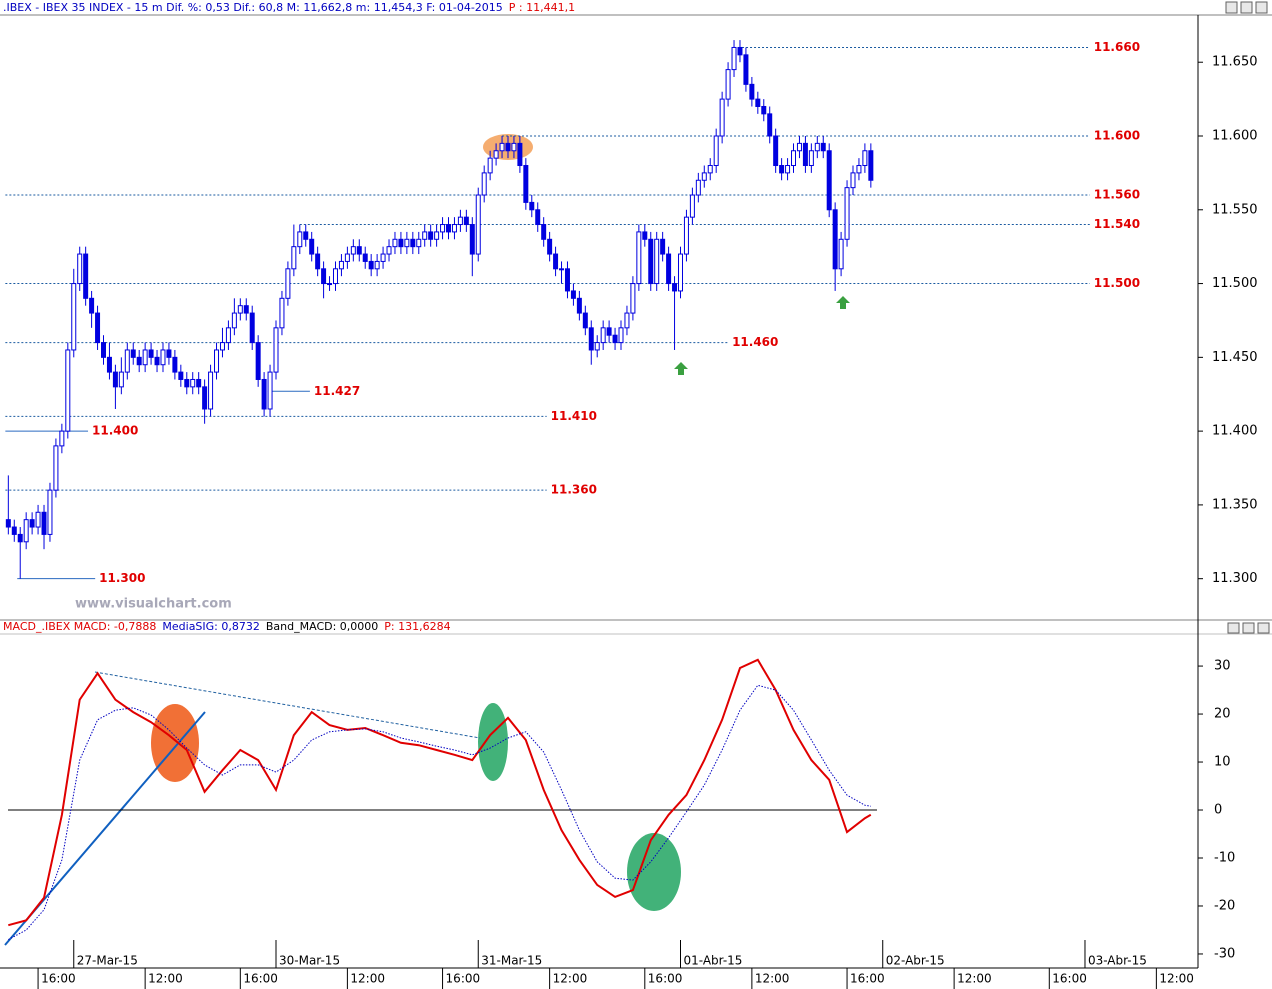  What do you see at coordinates (1235, 62) in the screenshot?
I see `y-tick-label: 11.650` at bounding box center [1235, 62].